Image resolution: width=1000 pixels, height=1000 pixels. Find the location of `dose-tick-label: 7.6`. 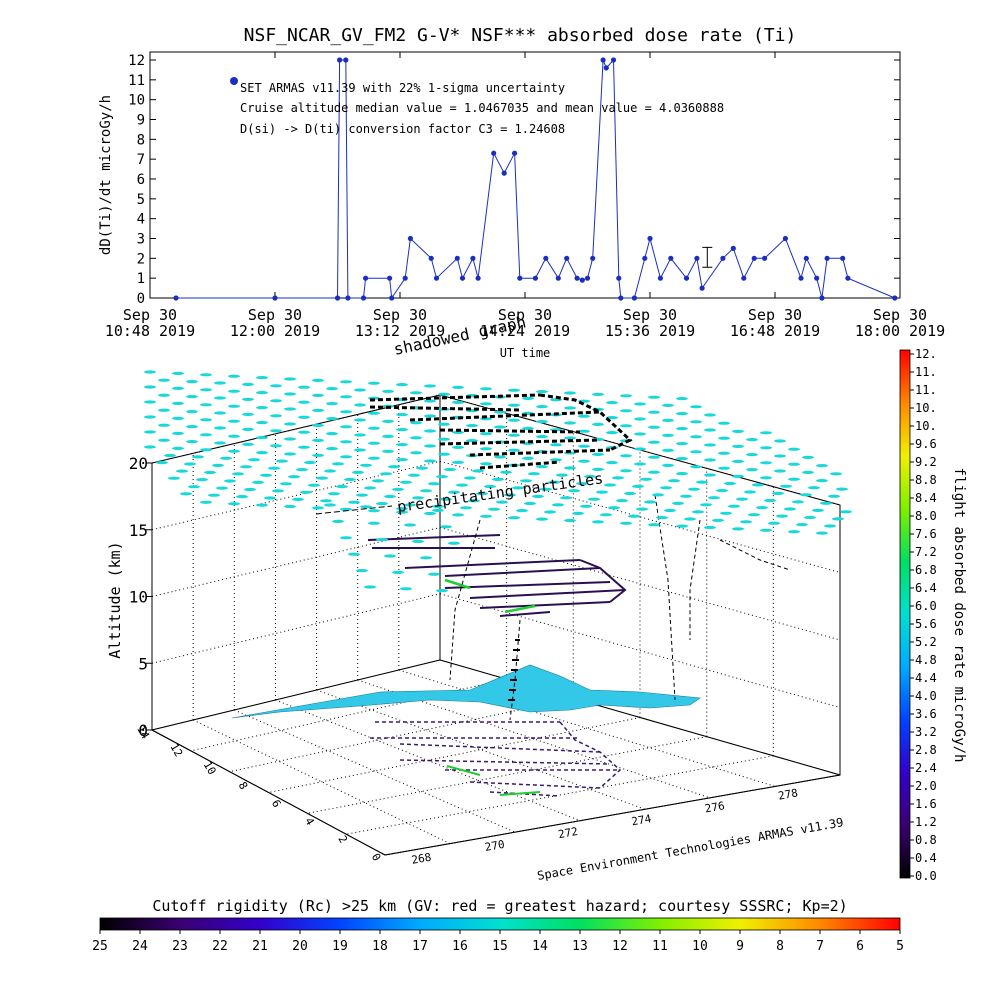

dose-tick-label: 7.6 is located at coordinates (926, 534).